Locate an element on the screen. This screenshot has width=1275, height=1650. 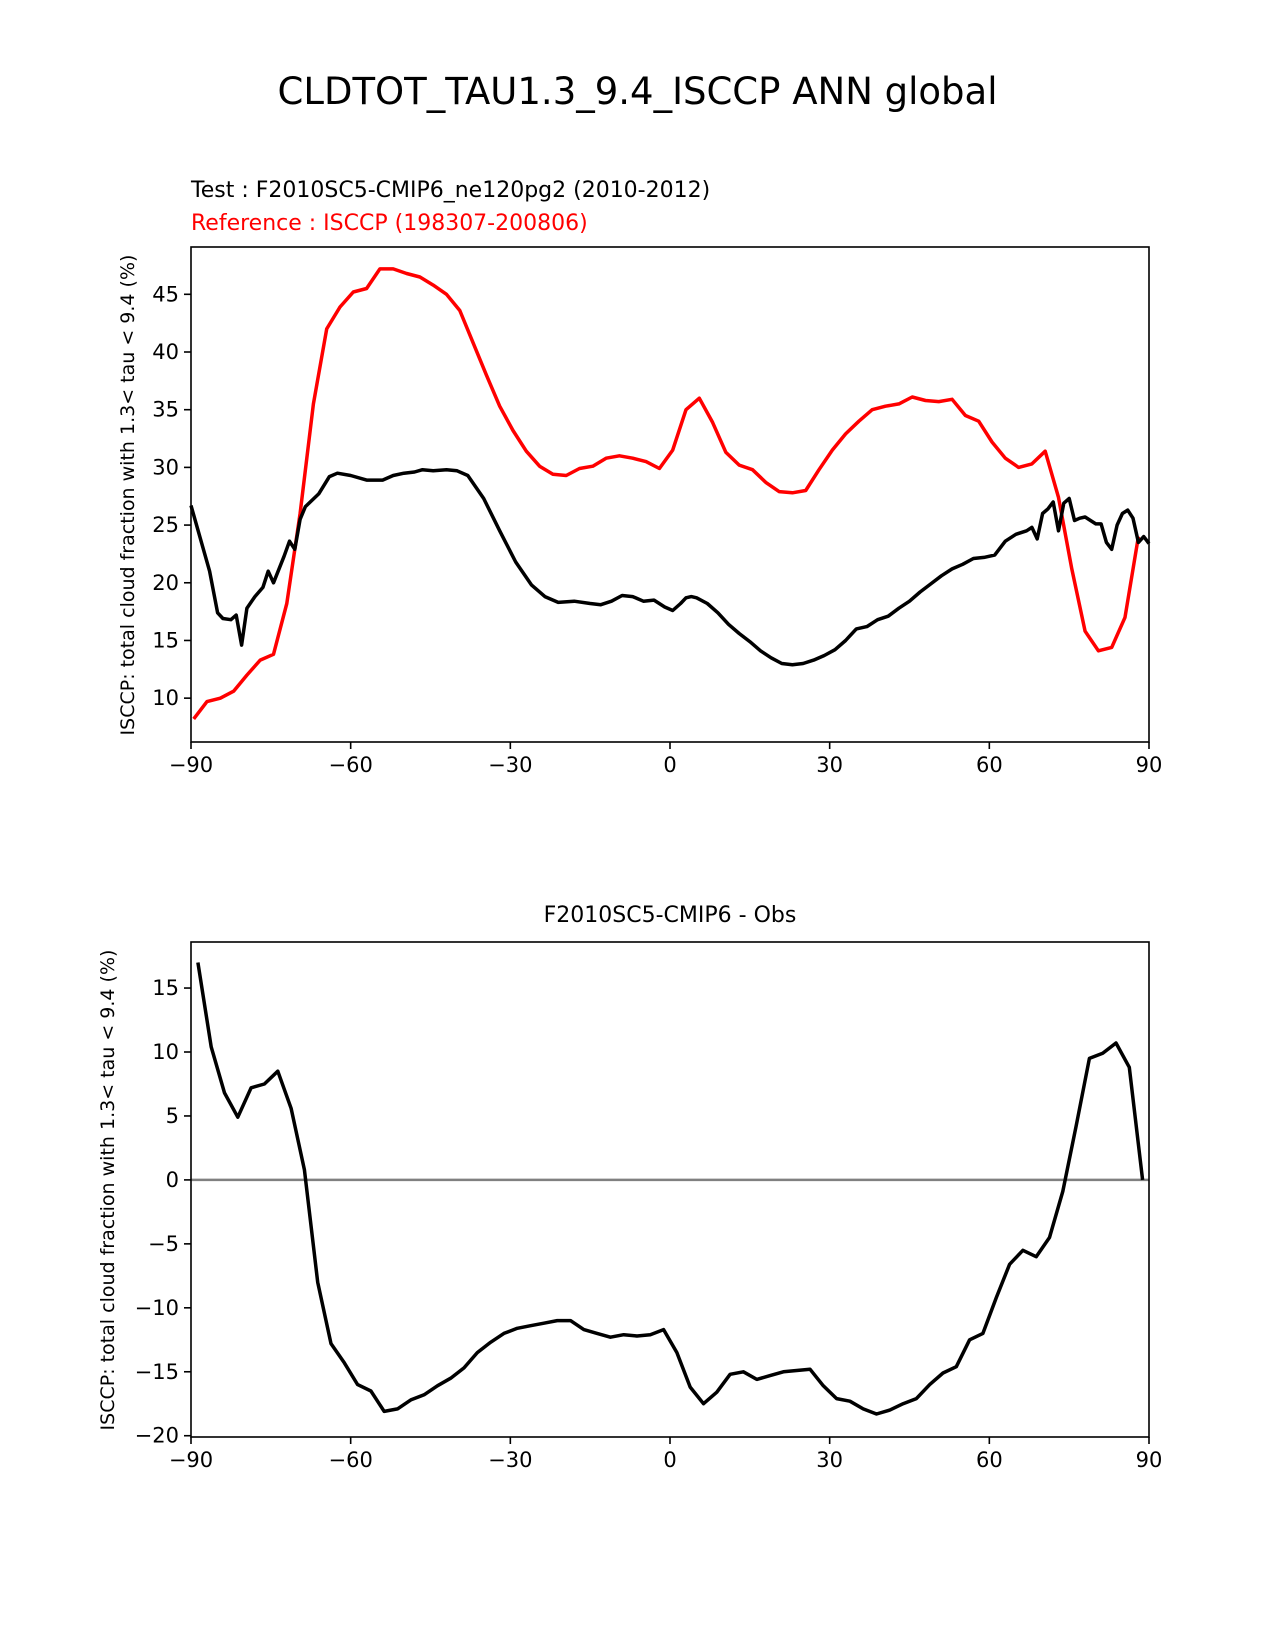
top-x-tick-label: 90 is located at coordinates (1149, 765).